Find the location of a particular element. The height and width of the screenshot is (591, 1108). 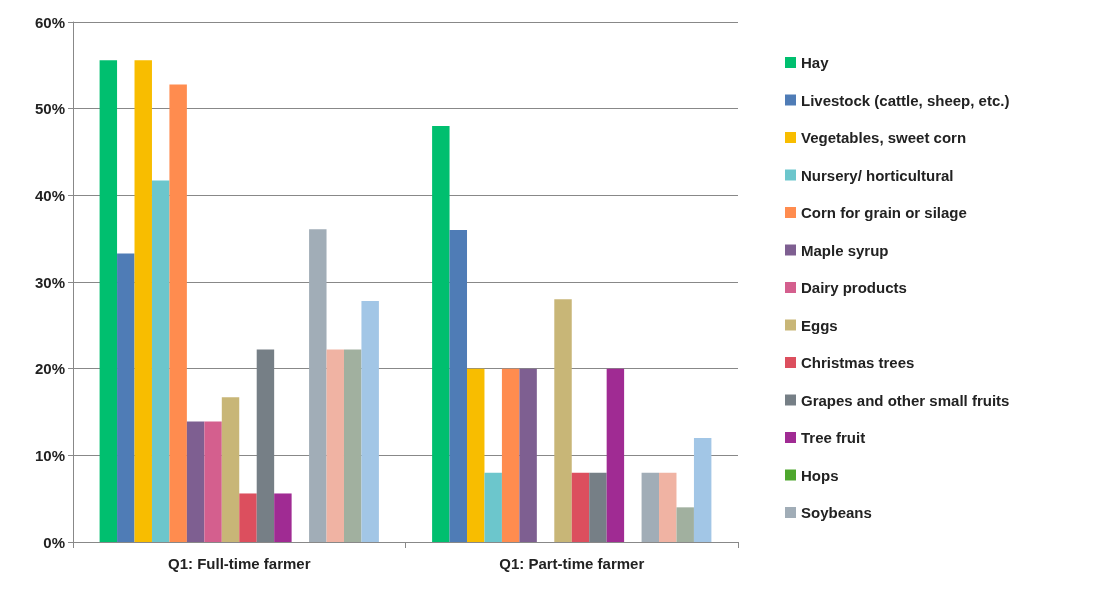

y-tick-label: 20% is located at coordinates (49, 369).